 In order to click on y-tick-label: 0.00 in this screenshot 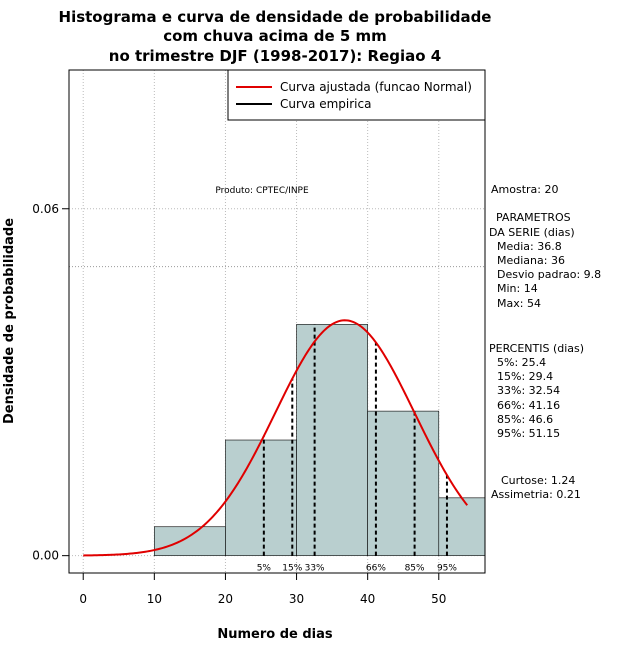, I will do `click(45, 556)`.